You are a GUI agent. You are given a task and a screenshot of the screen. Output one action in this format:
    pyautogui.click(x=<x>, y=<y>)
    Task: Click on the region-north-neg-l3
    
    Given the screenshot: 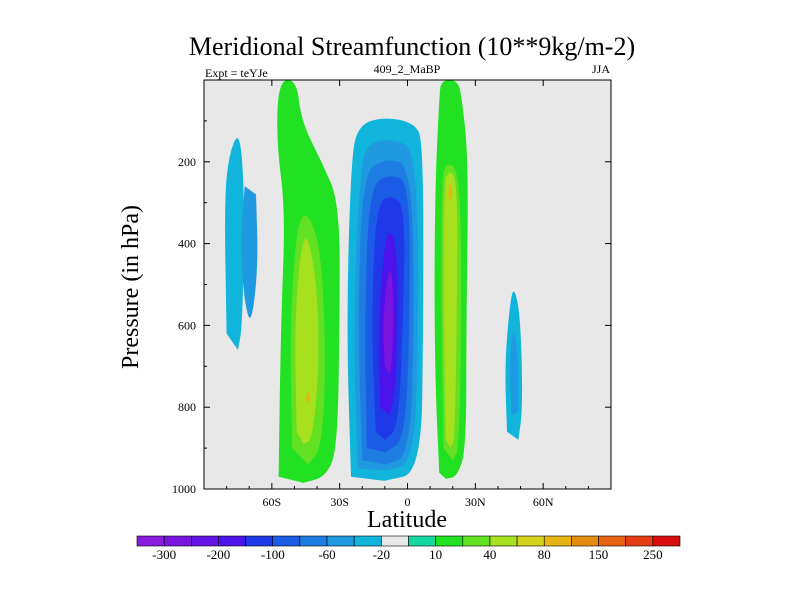 What is the action you would take?
    pyautogui.click(x=514, y=374)
    